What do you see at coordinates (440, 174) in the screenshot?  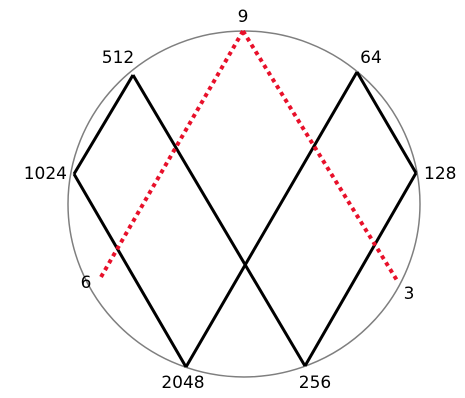 I see `label-128: 128` at bounding box center [440, 174].